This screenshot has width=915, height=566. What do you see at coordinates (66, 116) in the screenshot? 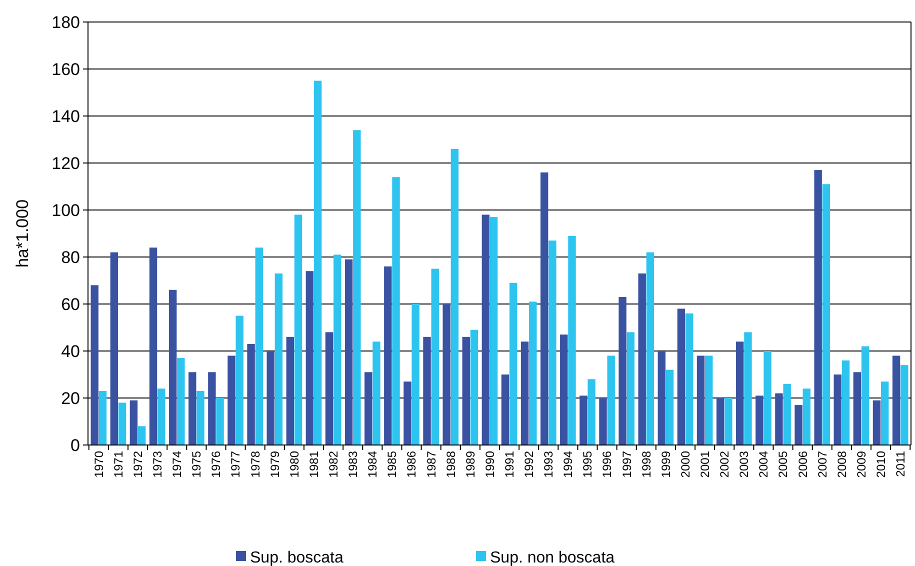
I see `y-tick-label: 140` at bounding box center [66, 116].